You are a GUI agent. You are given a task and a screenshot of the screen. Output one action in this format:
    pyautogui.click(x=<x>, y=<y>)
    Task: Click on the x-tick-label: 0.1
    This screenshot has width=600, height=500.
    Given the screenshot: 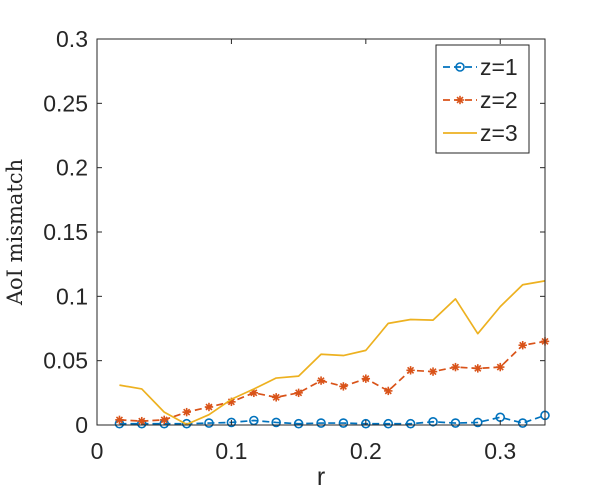 What is the action you would take?
    pyautogui.click(x=231, y=451)
    